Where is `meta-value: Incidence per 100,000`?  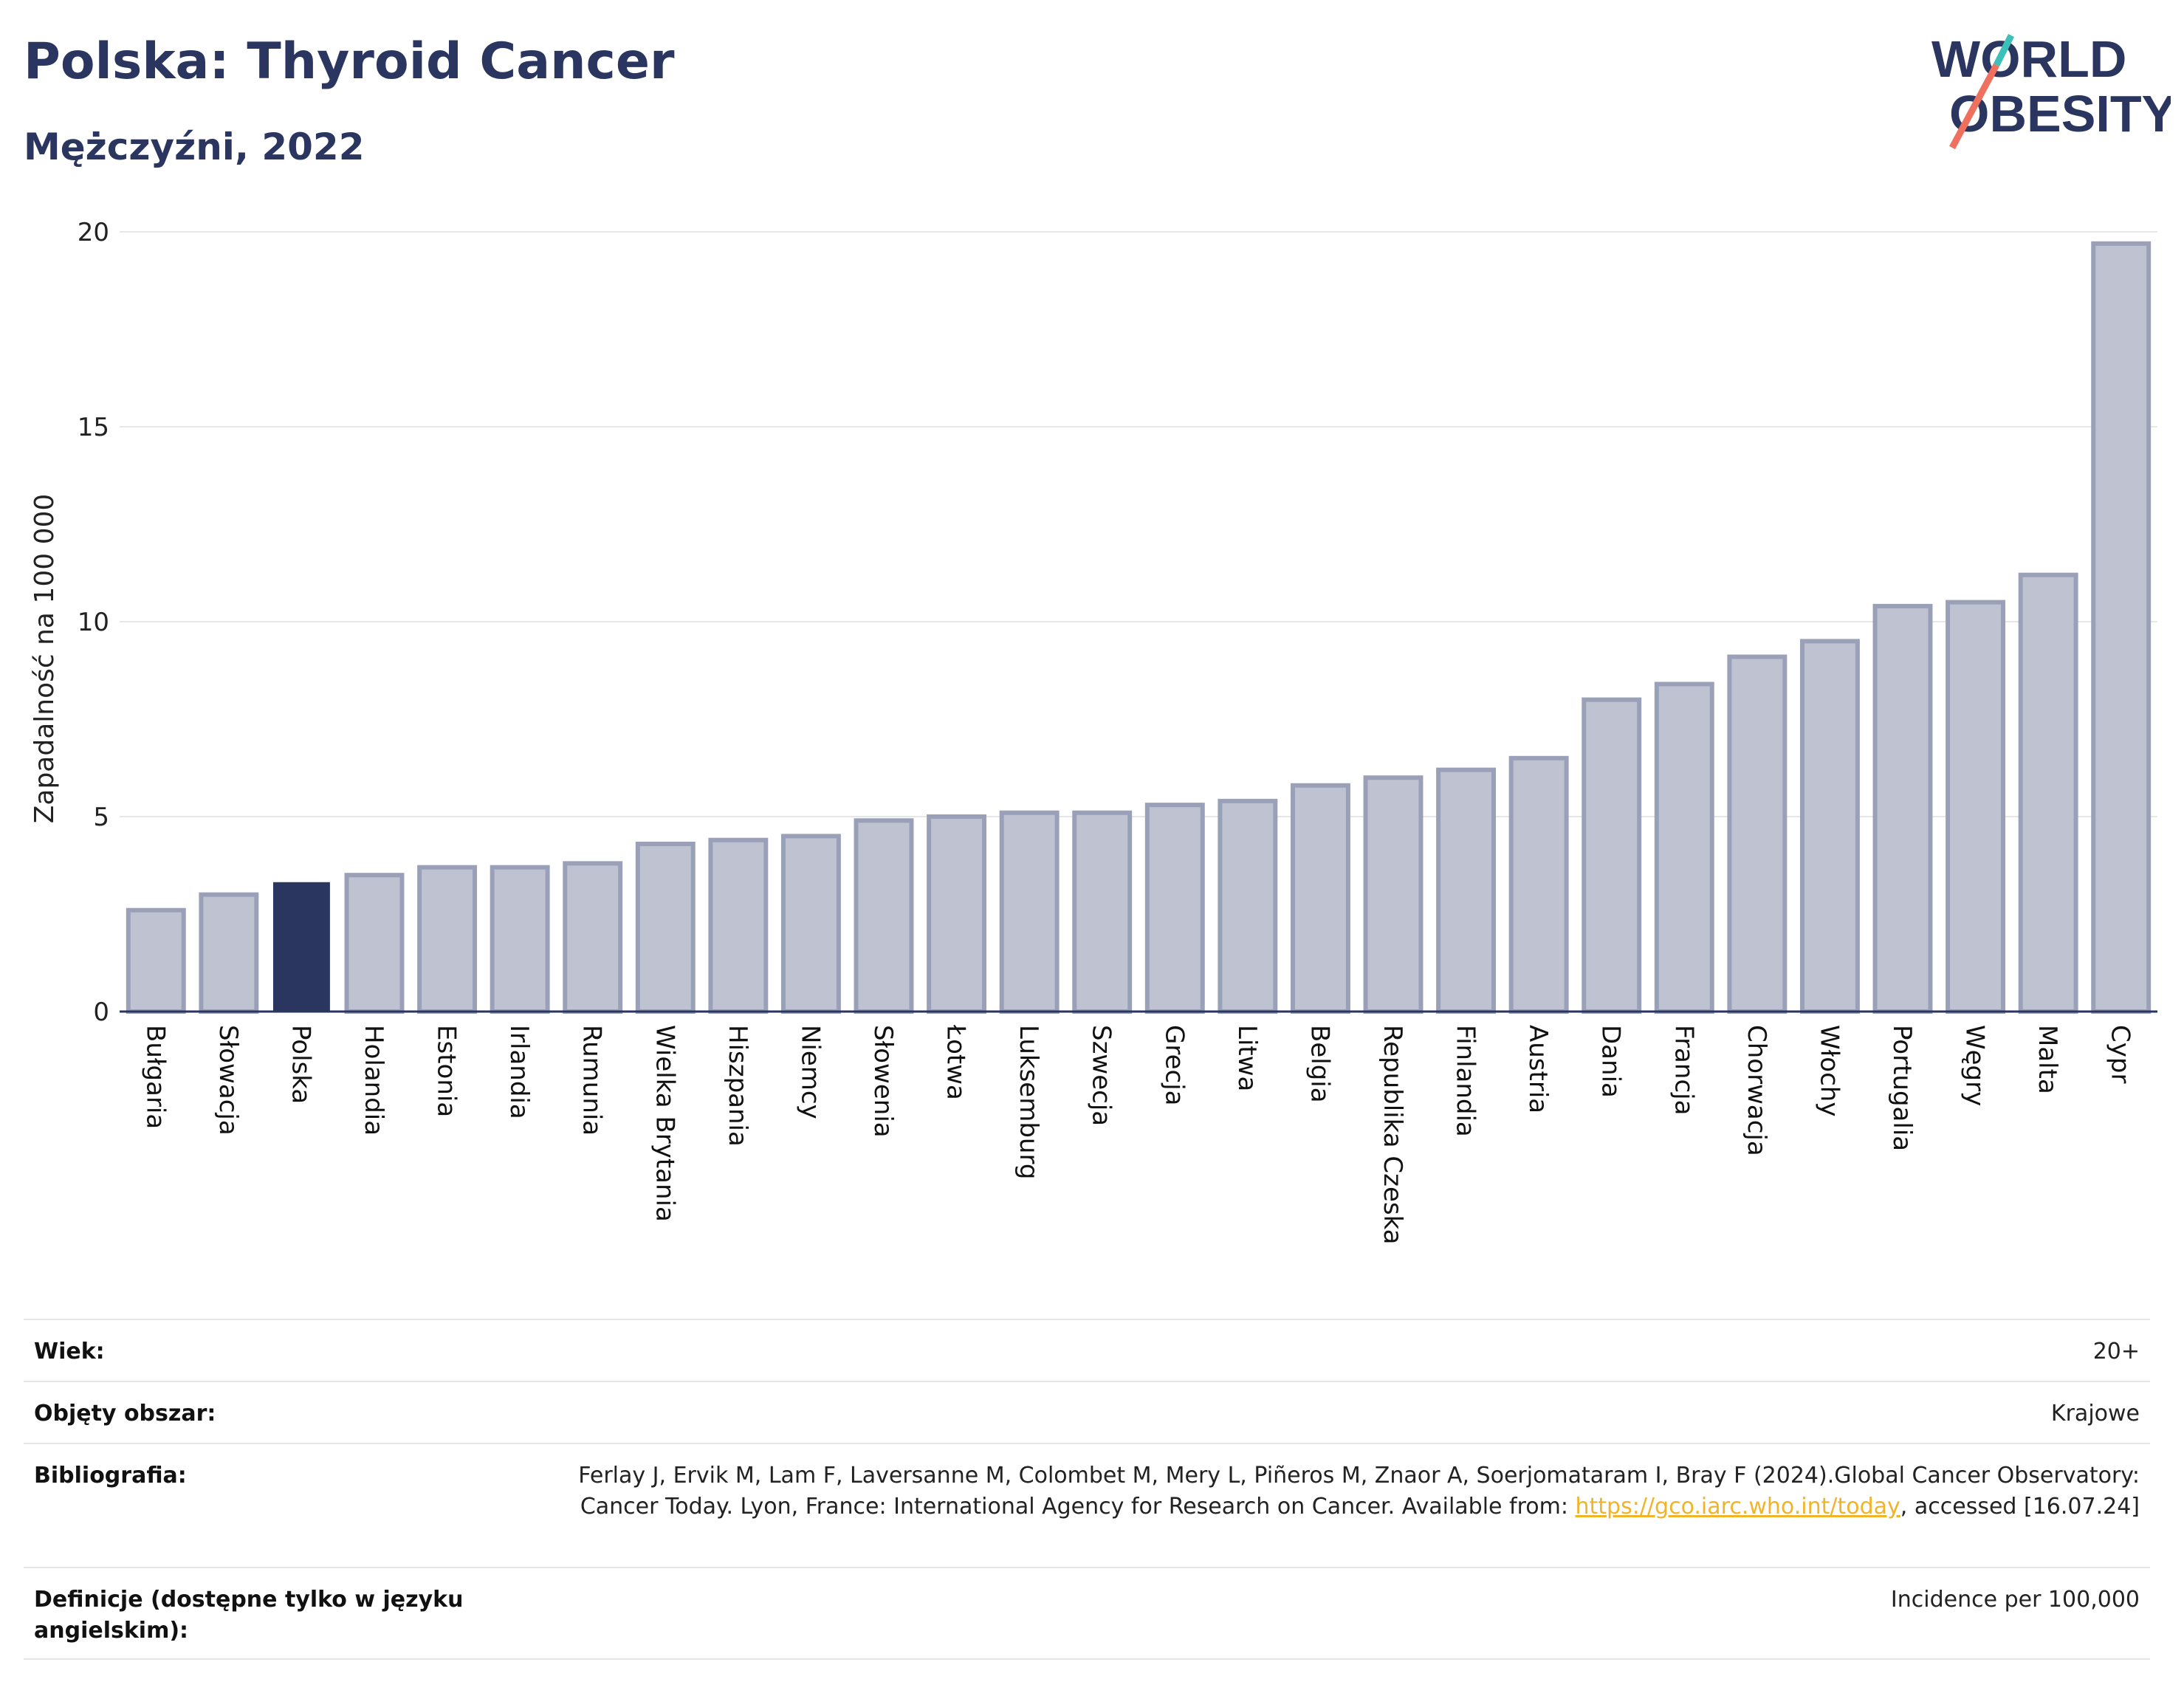 meta-value: Incidence per 100,000 is located at coordinates (2015, 1600).